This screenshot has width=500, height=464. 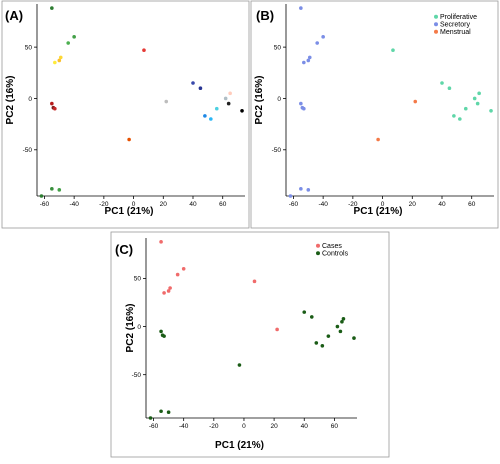 I want to click on panel-label: (B), so click(x=265, y=15).